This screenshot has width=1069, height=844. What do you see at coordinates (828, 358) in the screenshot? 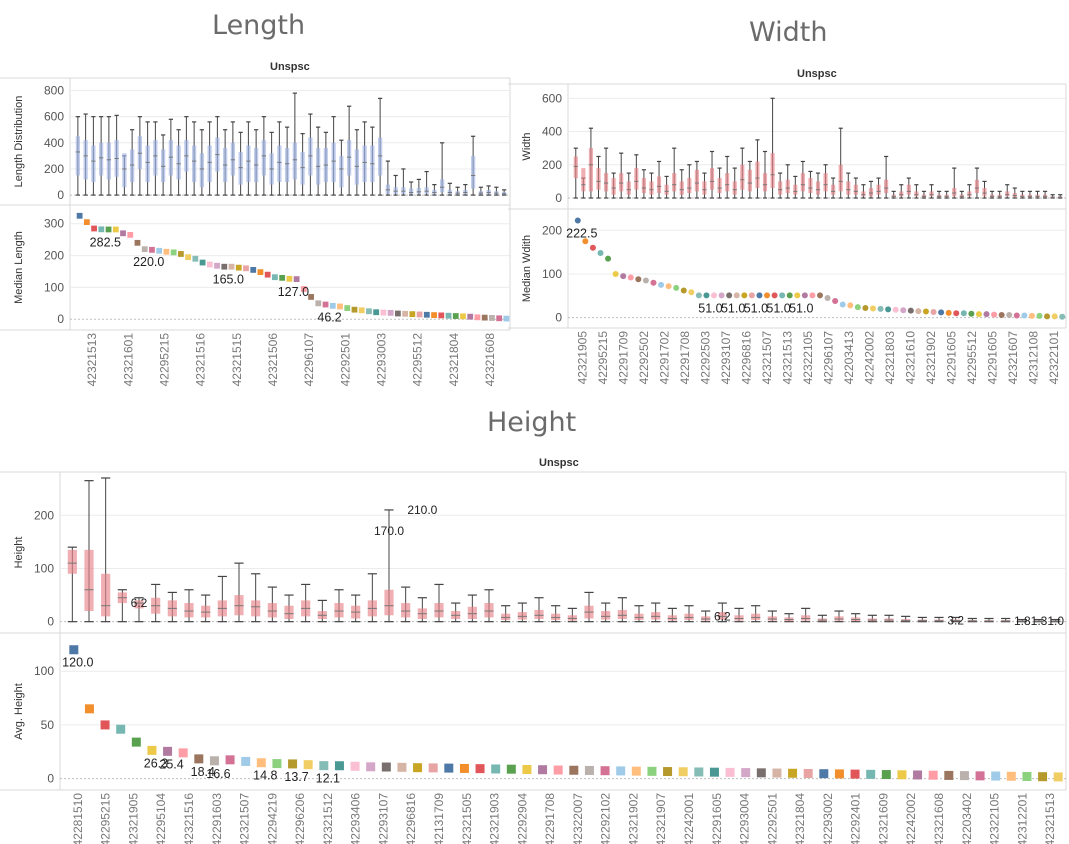
I see `width-xtick-label: 42296107` at bounding box center [828, 358].